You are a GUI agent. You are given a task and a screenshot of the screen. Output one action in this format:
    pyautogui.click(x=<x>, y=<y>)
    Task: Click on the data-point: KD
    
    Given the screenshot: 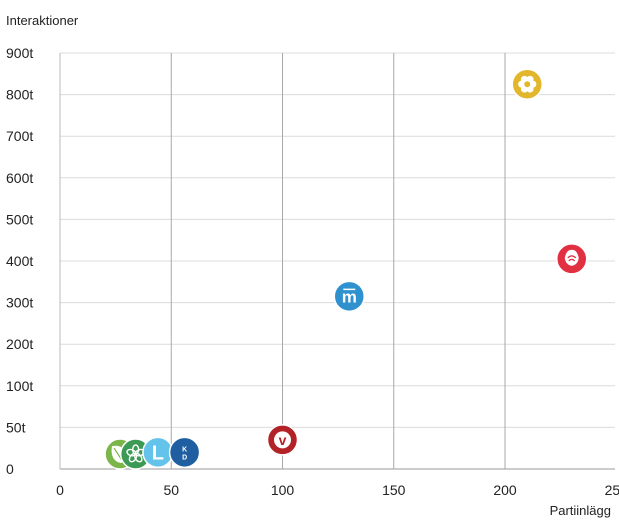 What is the action you would take?
    pyautogui.click(x=184, y=452)
    